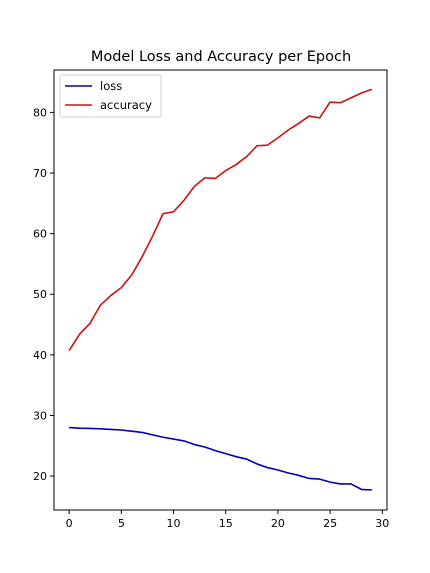 This screenshot has width=430, height=573. I want to click on y-tick-label: 80, so click(40, 112).